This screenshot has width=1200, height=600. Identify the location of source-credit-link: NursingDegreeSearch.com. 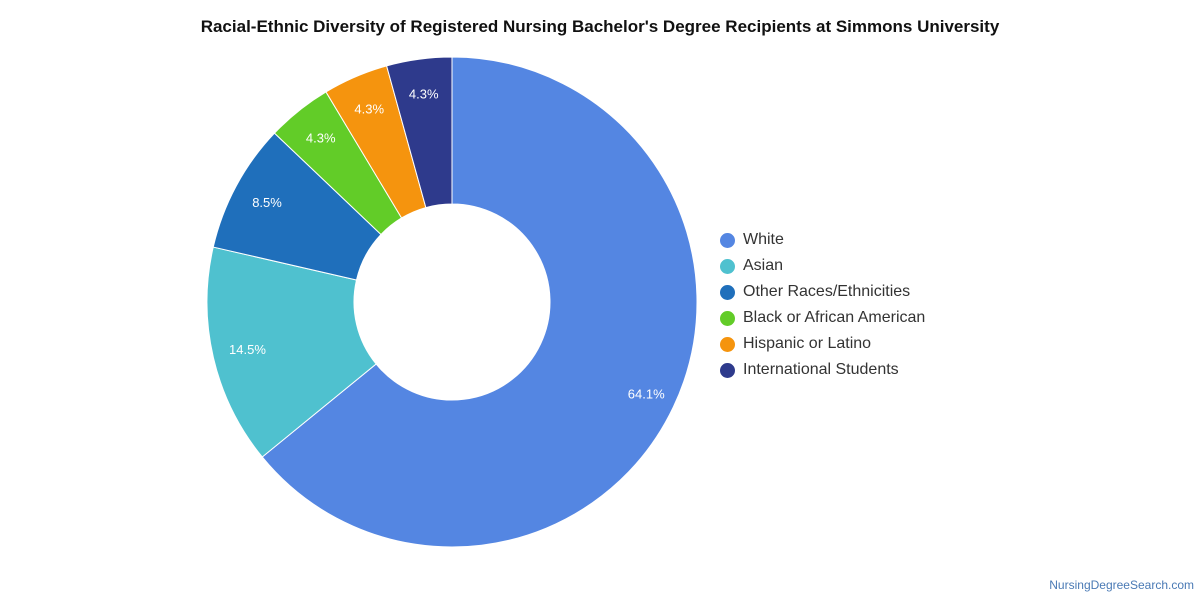
(1121, 585).